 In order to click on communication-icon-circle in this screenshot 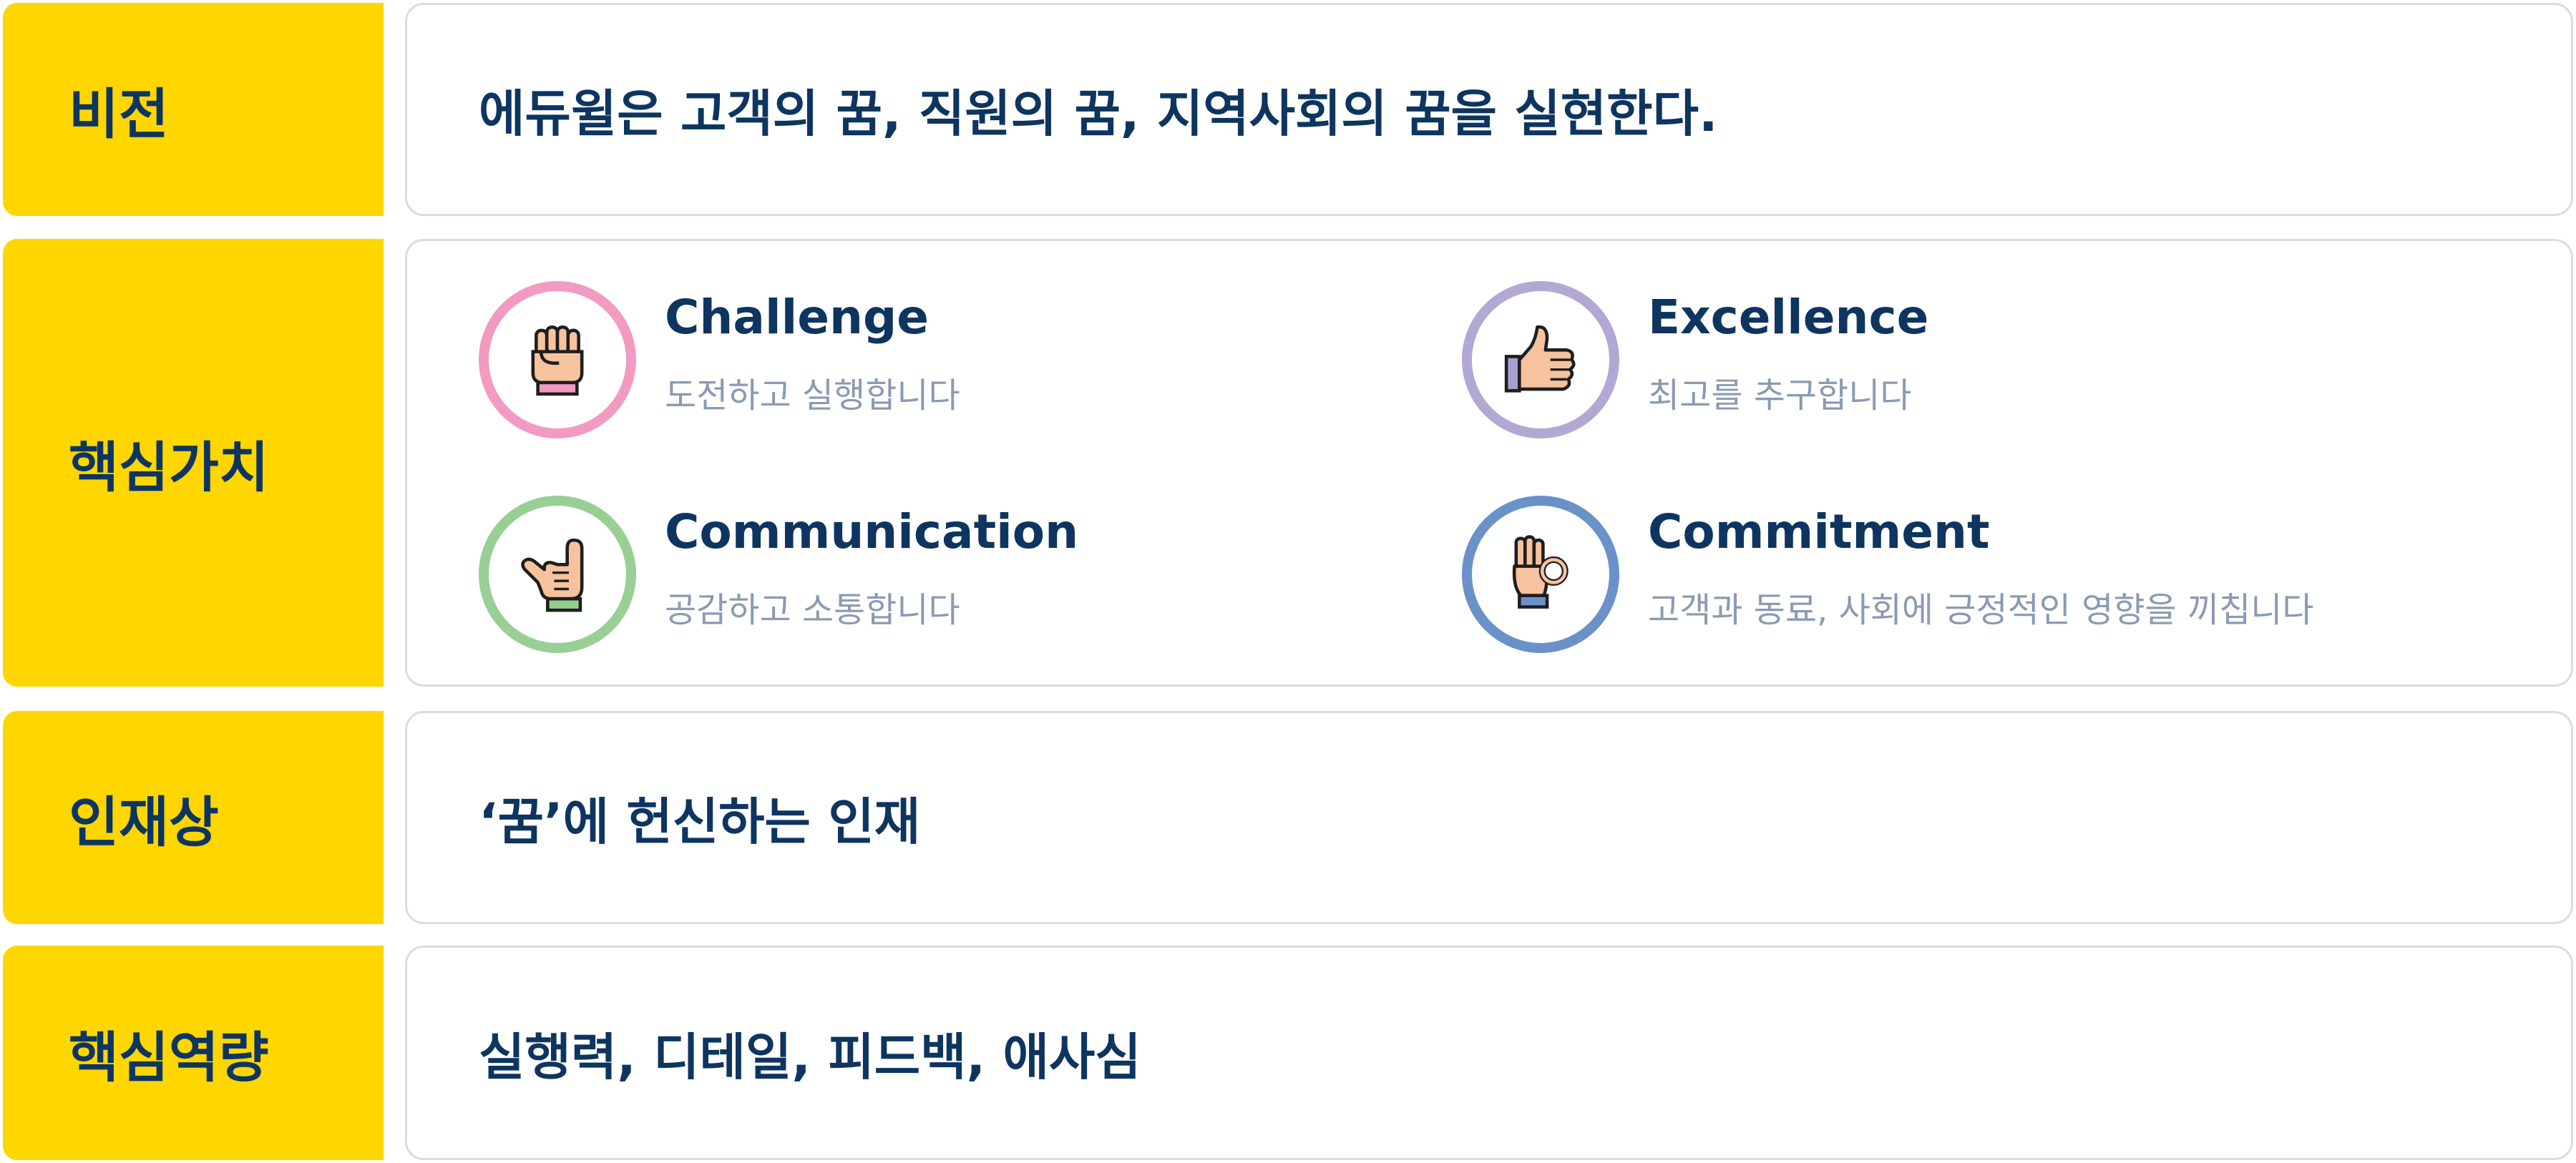, I will do `click(557, 574)`.